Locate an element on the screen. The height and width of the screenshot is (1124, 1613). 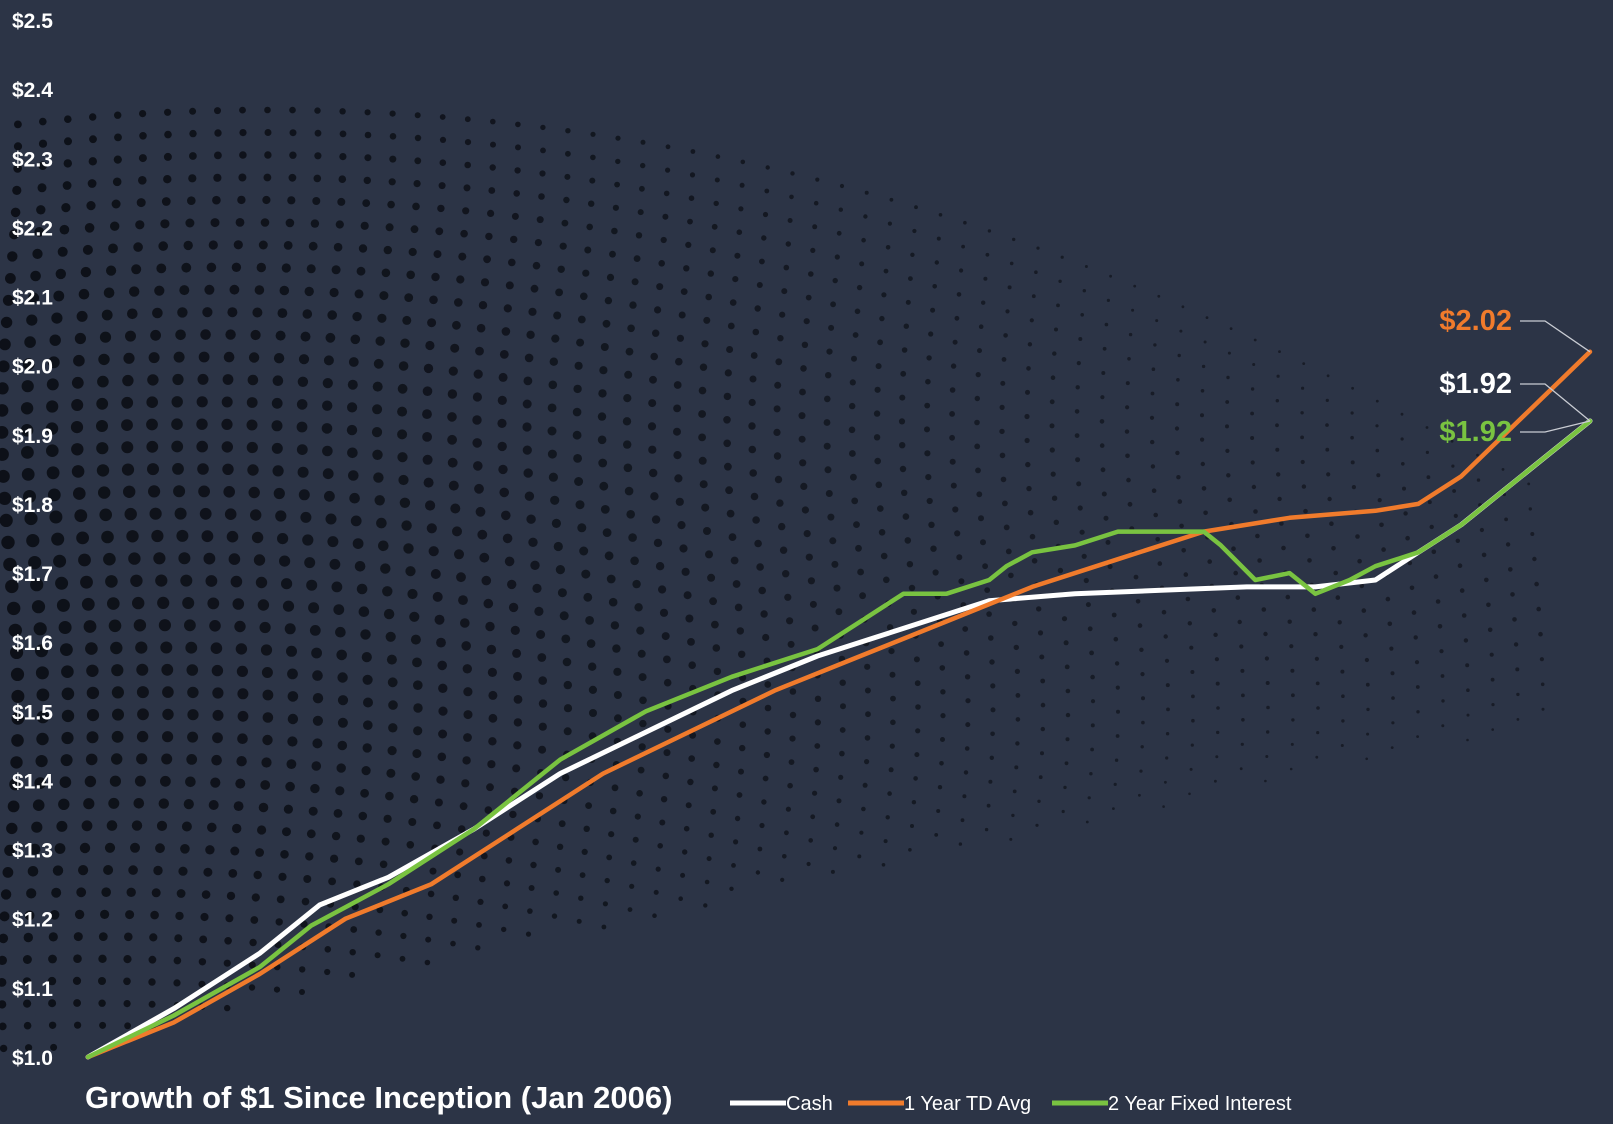
y-tick-label: $1.2 is located at coordinates (32, 920).